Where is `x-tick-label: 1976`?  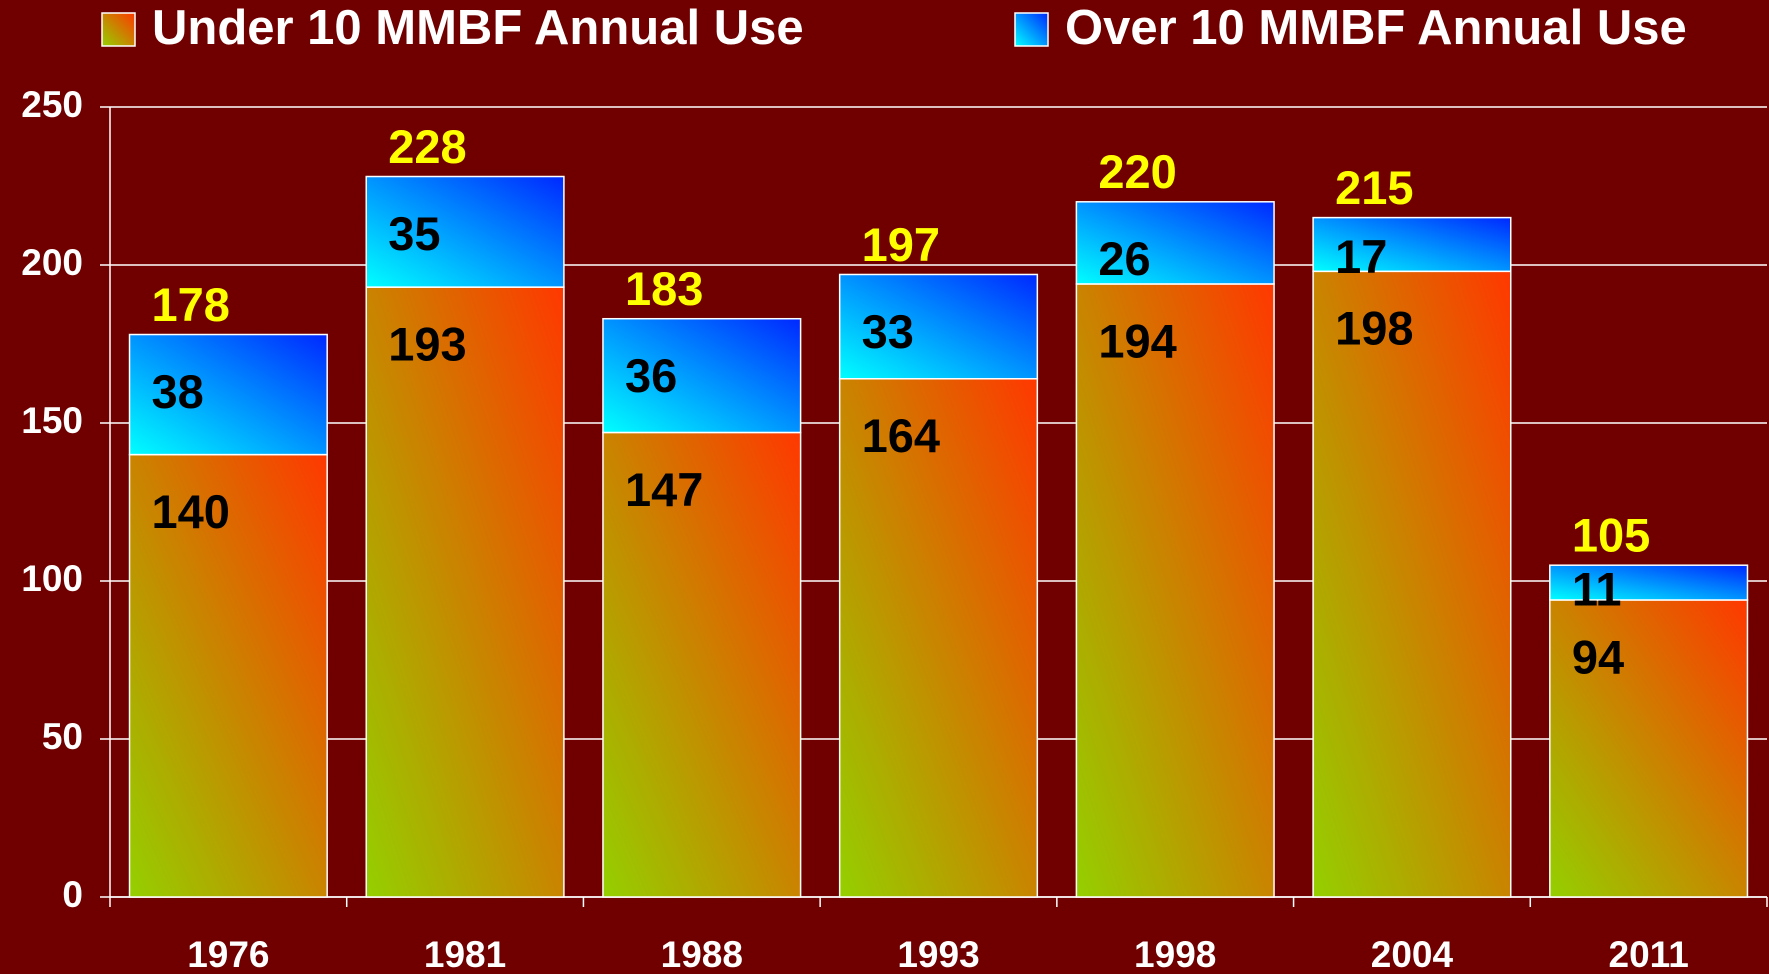
x-tick-label: 1976 is located at coordinates (228, 954).